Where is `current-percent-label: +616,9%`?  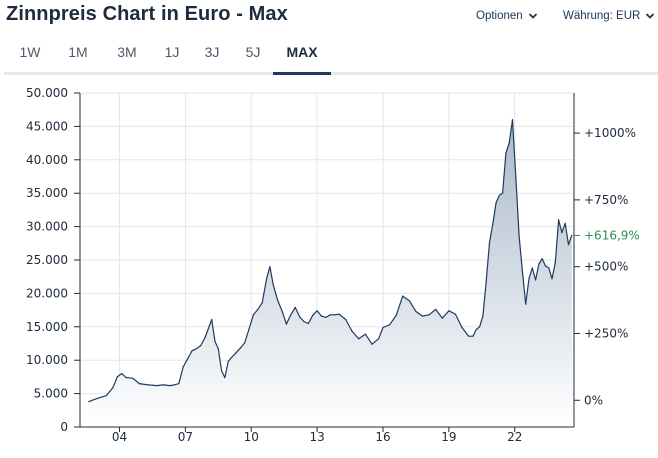 current-percent-label: +616,9% is located at coordinates (612, 235).